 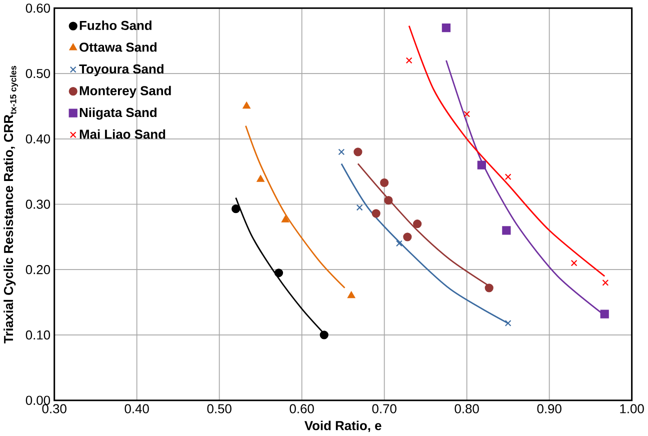 I want to click on x-tick-label: 0.90, so click(x=549, y=409).